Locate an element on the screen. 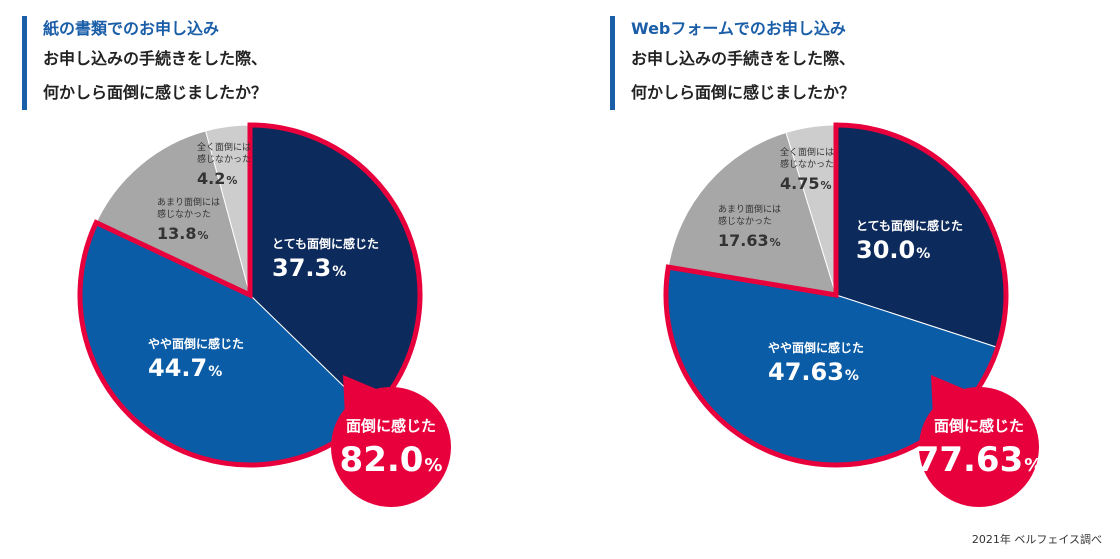 This screenshot has height=559, width=1120. source-footer: 2021年 ベルフェイス調べ is located at coordinates (1036, 539).